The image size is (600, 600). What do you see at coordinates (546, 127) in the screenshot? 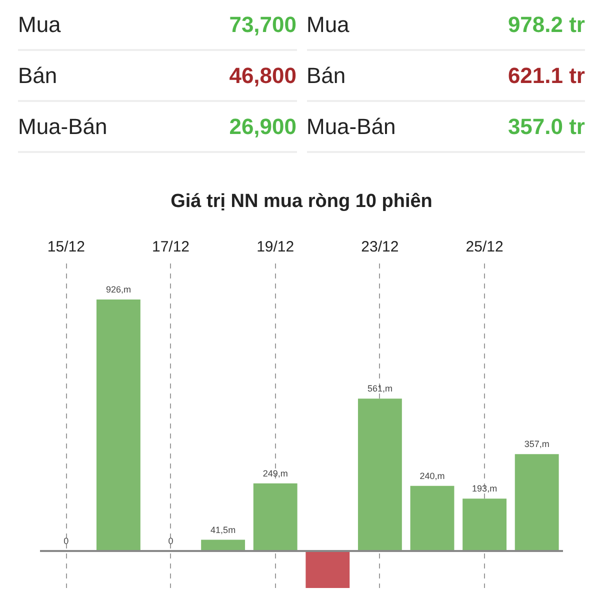
I see `text: 357.0 tr` at bounding box center [546, 127].